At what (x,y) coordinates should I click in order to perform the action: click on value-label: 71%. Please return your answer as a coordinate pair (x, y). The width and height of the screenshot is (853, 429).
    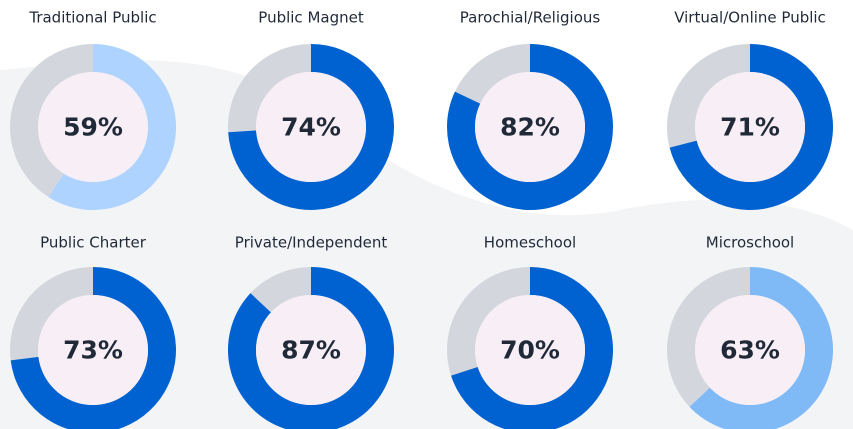
    Looking at the image, I should click on (750, 127).